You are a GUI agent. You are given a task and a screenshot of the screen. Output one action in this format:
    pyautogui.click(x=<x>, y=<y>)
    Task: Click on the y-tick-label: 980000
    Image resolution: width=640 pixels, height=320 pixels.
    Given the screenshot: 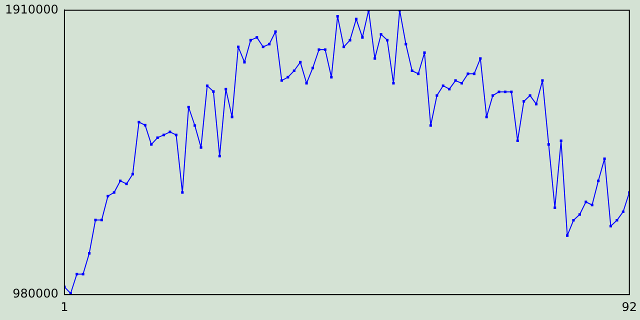 What is the action you would take?
    pyautogui.click(x=35, y=293)
    